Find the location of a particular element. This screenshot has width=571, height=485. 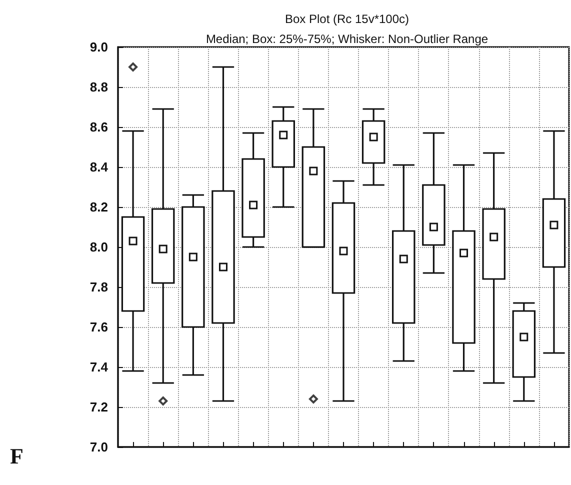

y-tick-label: 8.2 is located at coordinates (99, 207).